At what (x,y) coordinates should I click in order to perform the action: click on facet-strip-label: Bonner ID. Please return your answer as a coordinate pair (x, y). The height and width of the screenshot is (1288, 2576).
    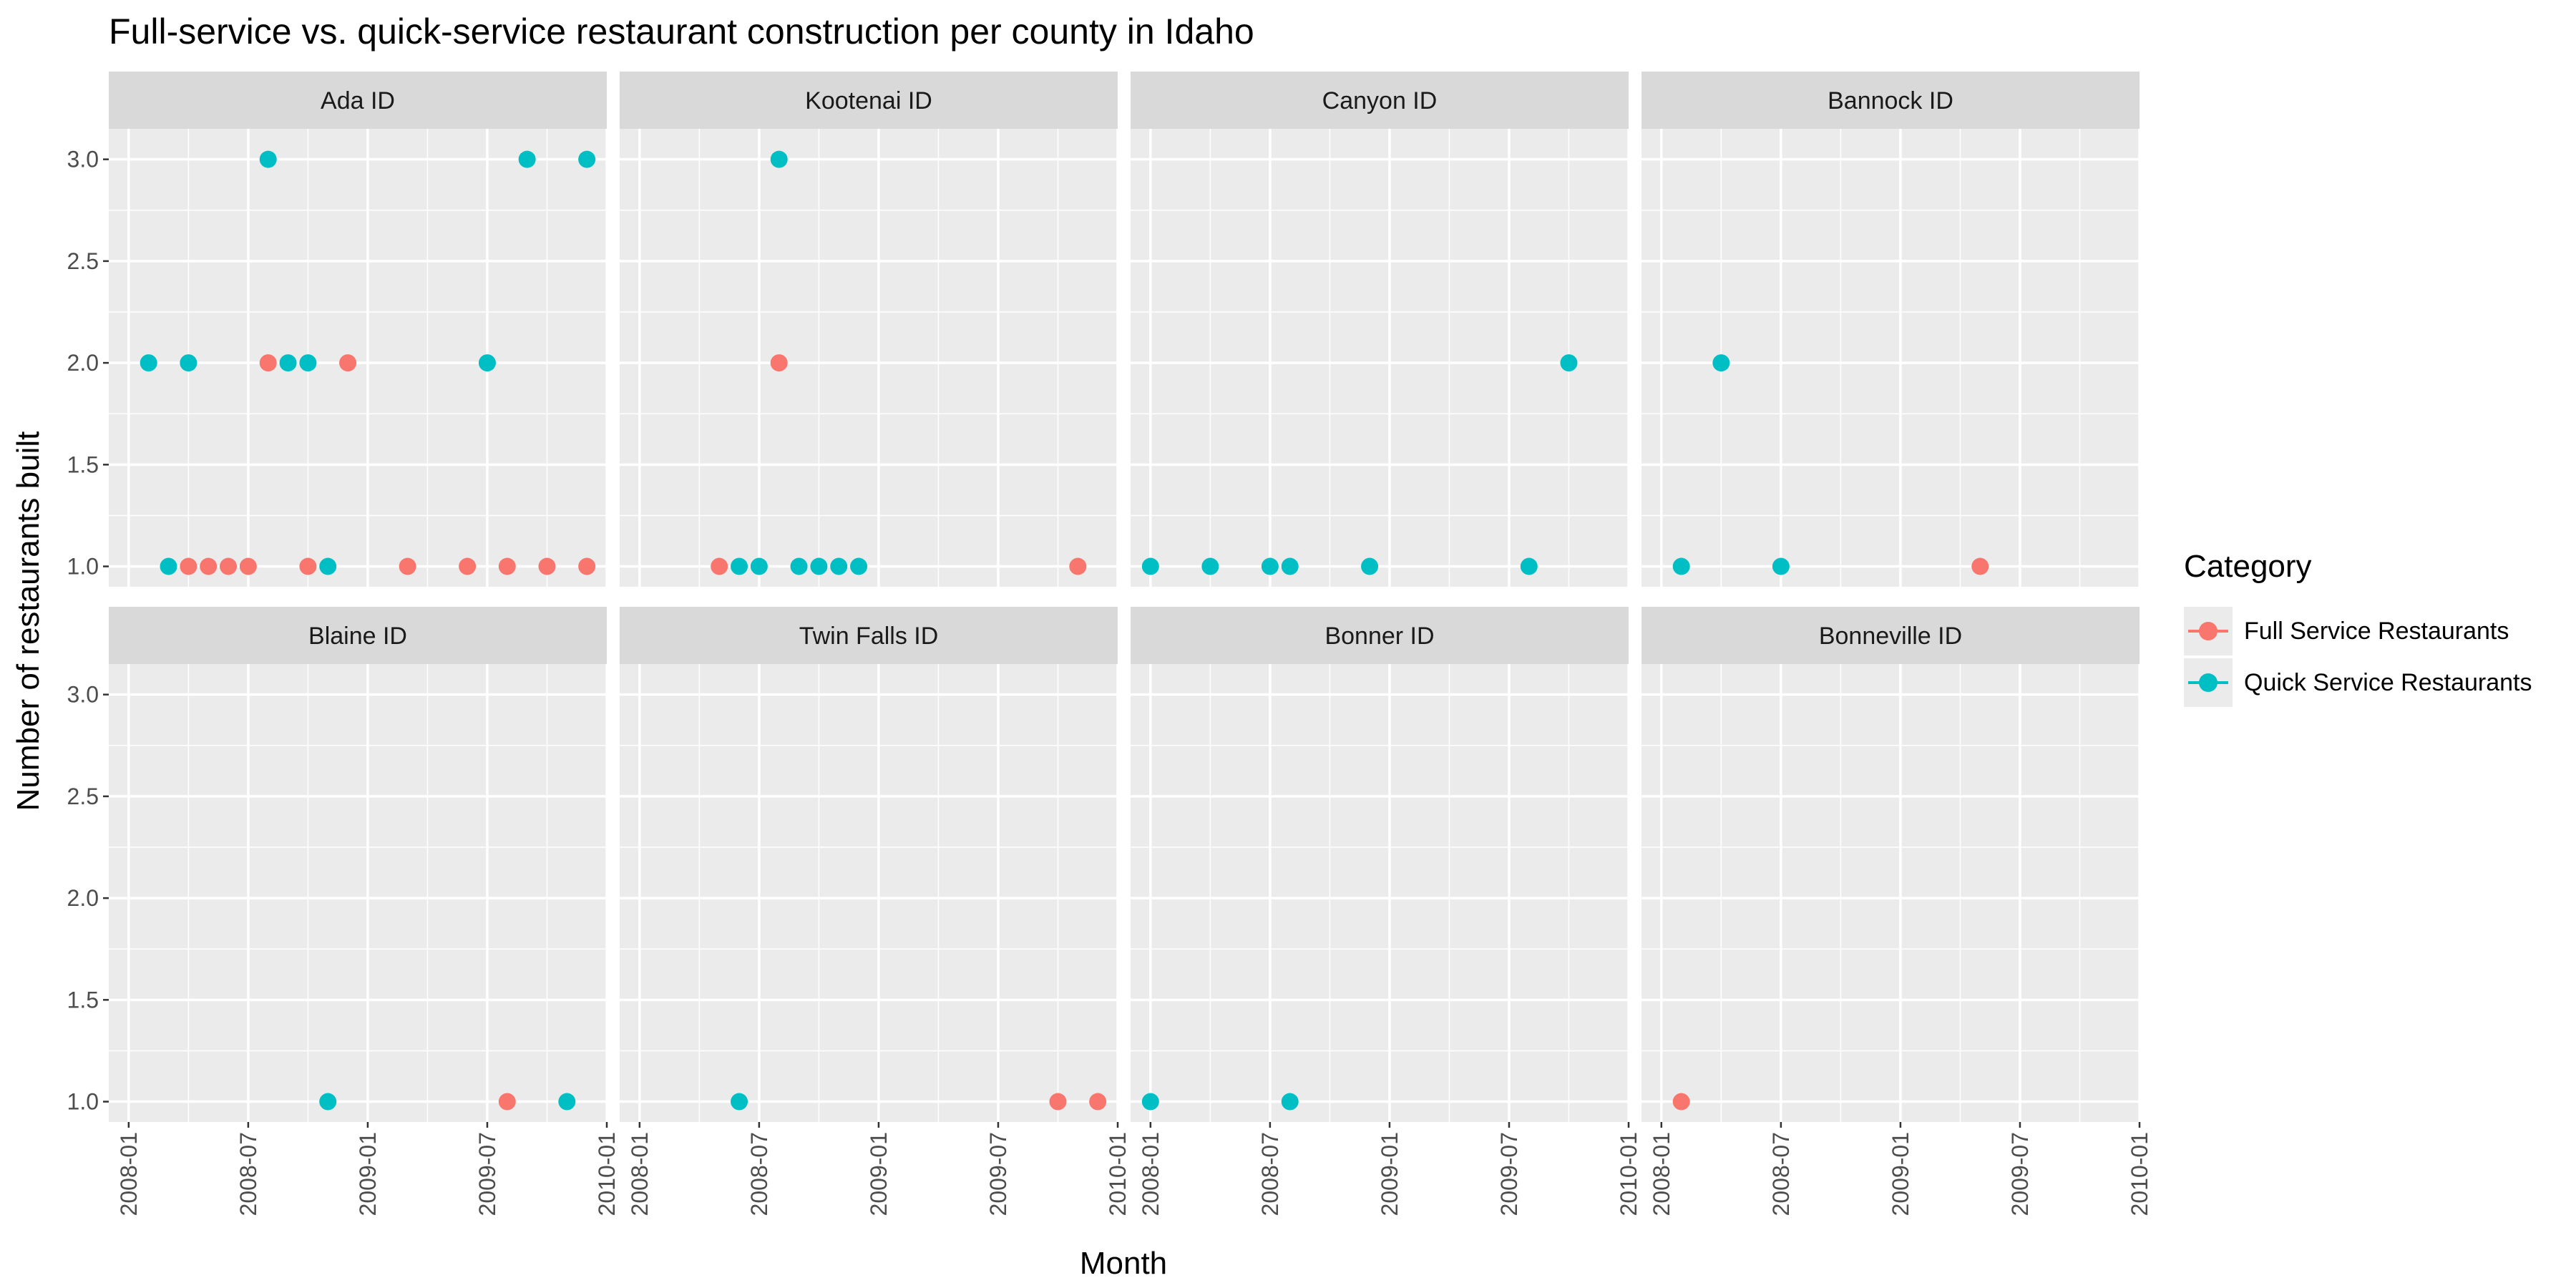
    Looking at the image, I should click on (1379, 636).